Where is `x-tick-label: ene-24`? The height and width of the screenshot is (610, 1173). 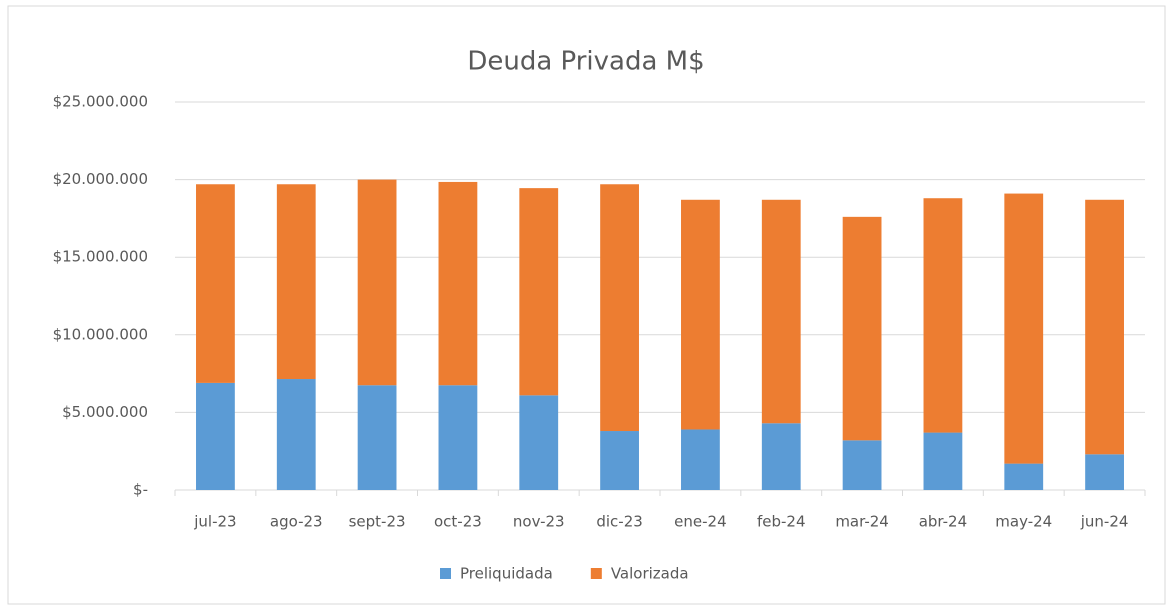
x-tick-label: ene-24 is located at coordinates (700, 522).